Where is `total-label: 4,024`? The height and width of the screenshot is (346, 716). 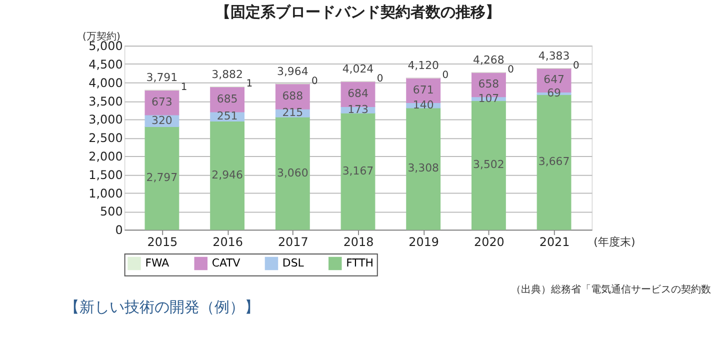
total-label: 4,024 is located at coordinates (358, 69).